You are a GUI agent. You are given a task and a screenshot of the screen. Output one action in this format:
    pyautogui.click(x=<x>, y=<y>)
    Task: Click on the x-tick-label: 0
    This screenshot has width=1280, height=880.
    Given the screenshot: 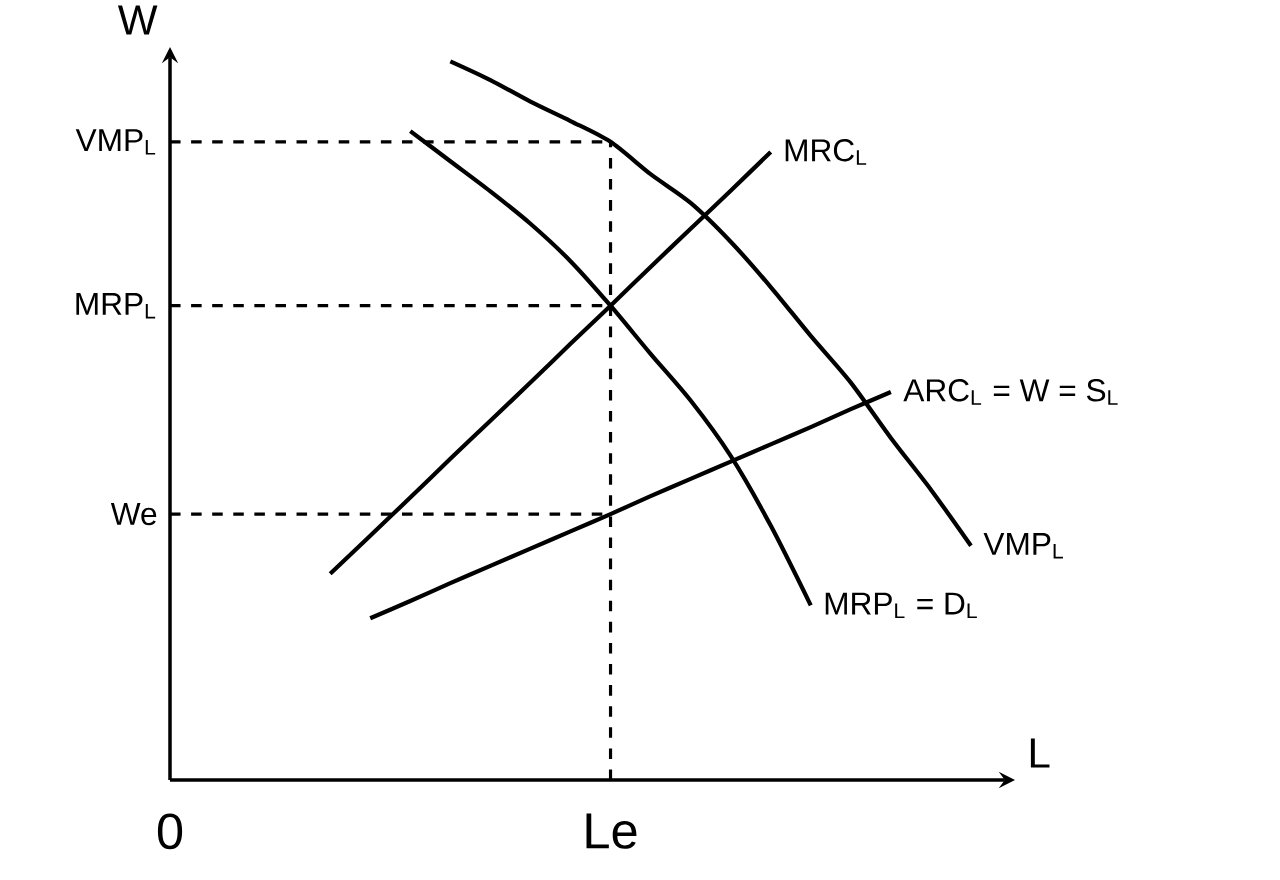 What is the action you would take?
    pyautogui.click(x=170, y=831)
    